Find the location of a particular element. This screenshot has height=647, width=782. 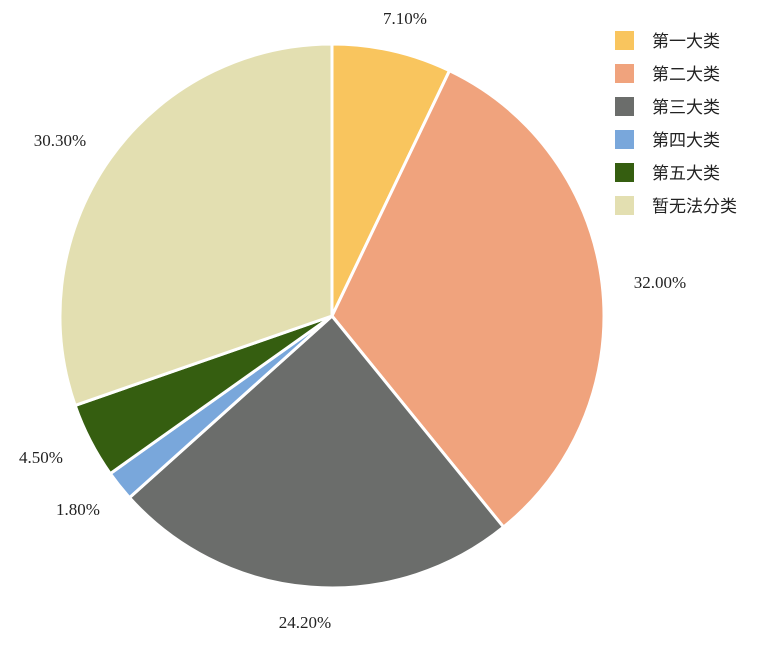

legend-label-4: 第四大类 is located at coordinates (686, 141).